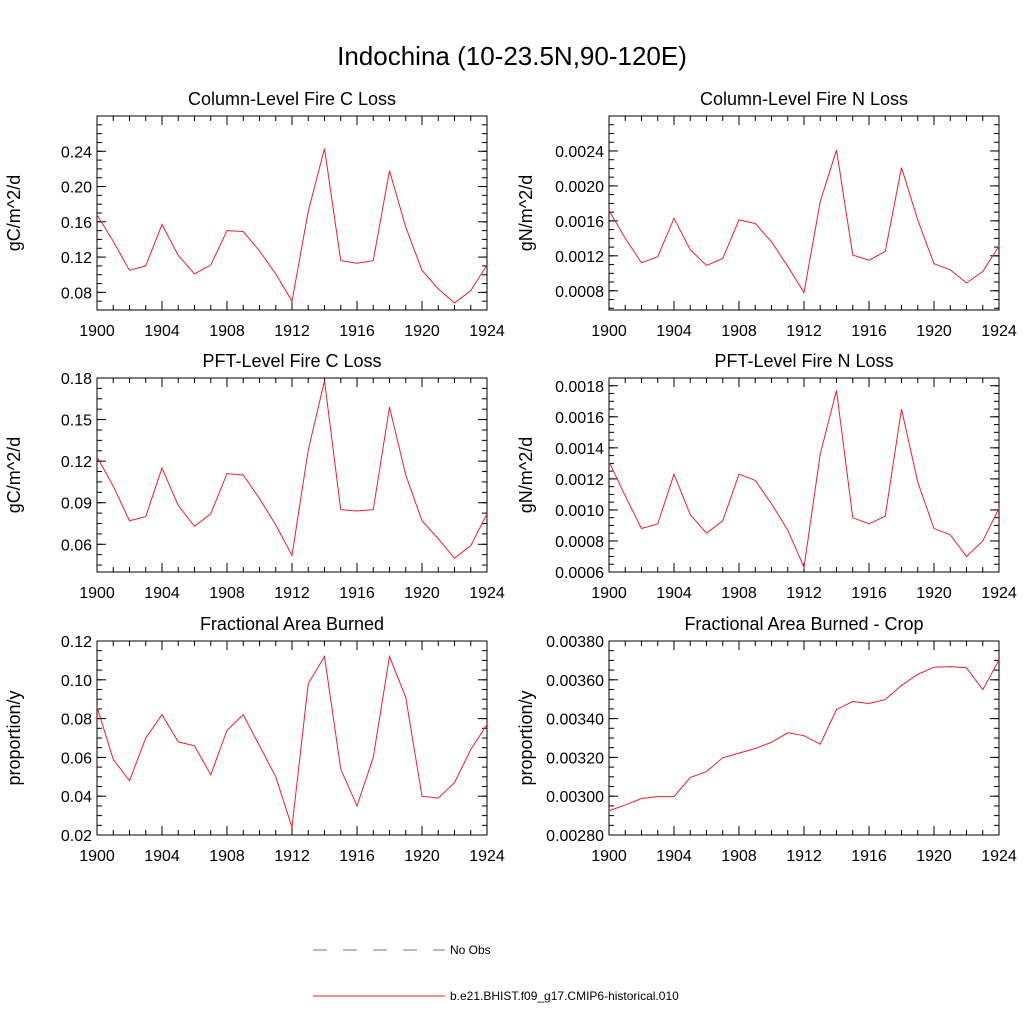 This screenshot has height=1024, width=1024. I want to click on panel-title: PFT-Level Fire C Loss, so click(291, 361).